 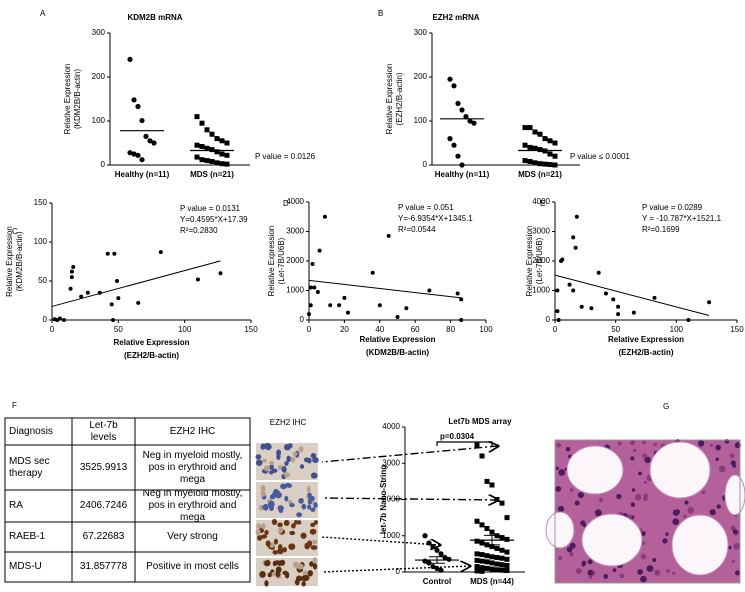 I want to click on cell-text: Positive in most cells, so click(x=192, y=566).